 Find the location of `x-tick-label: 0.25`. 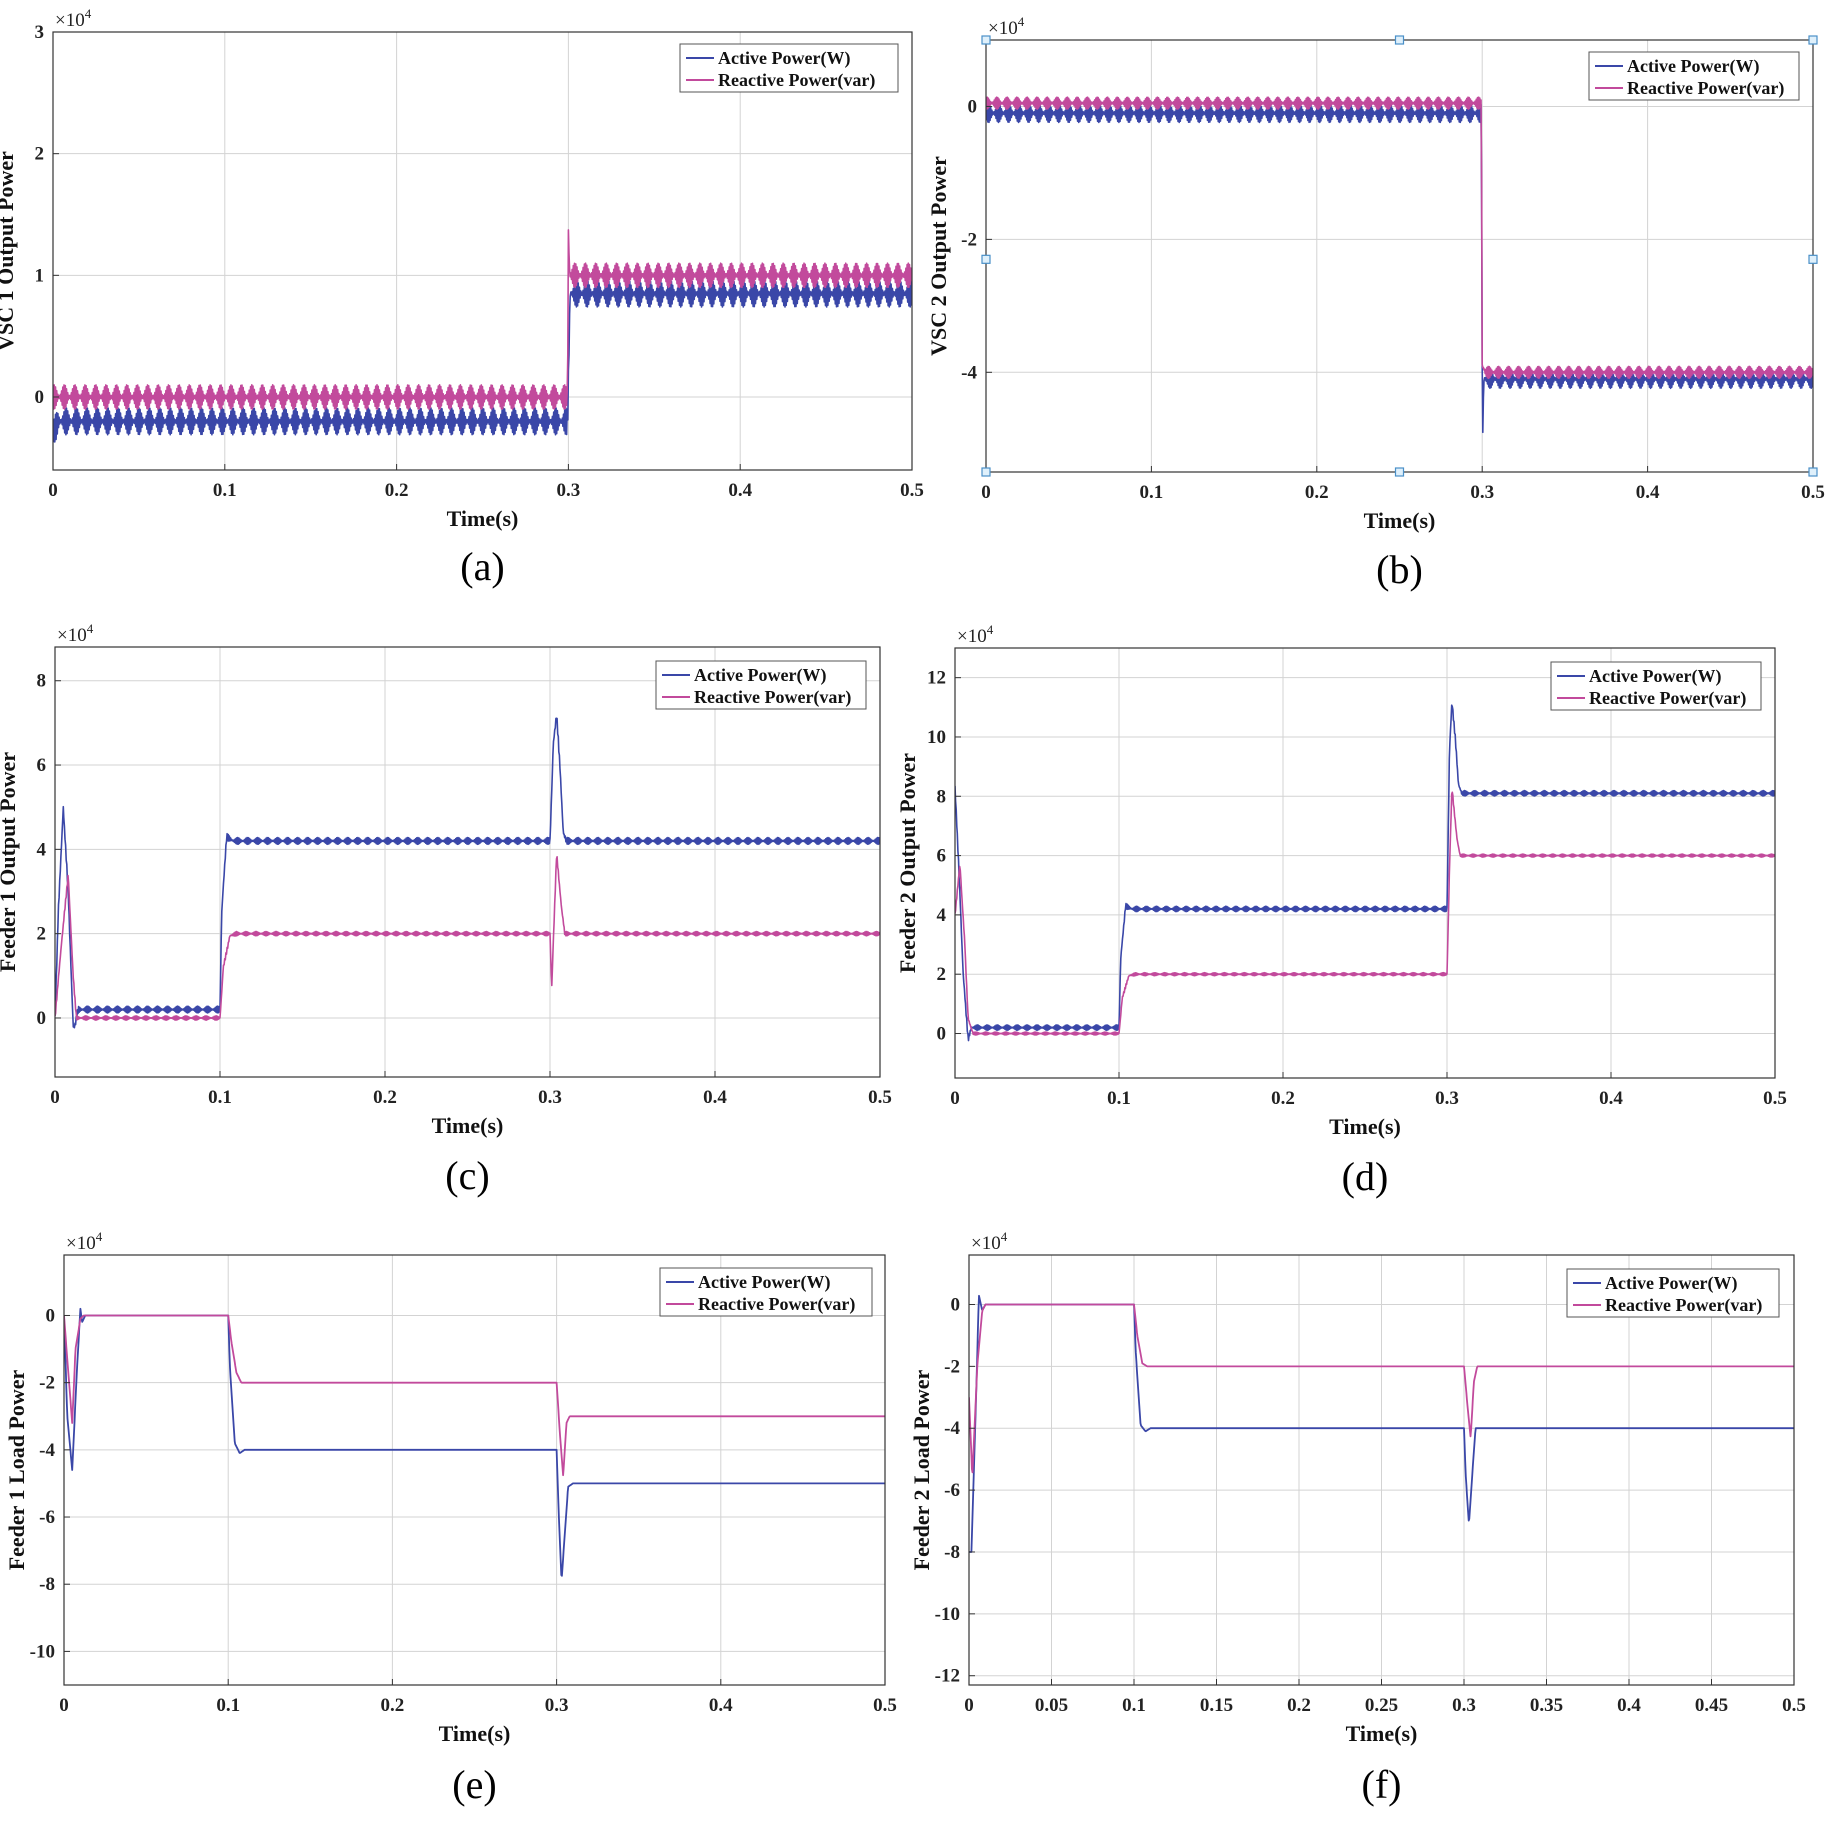

x-tick-label: 0.25 is located at coordinates (1381, 1705).